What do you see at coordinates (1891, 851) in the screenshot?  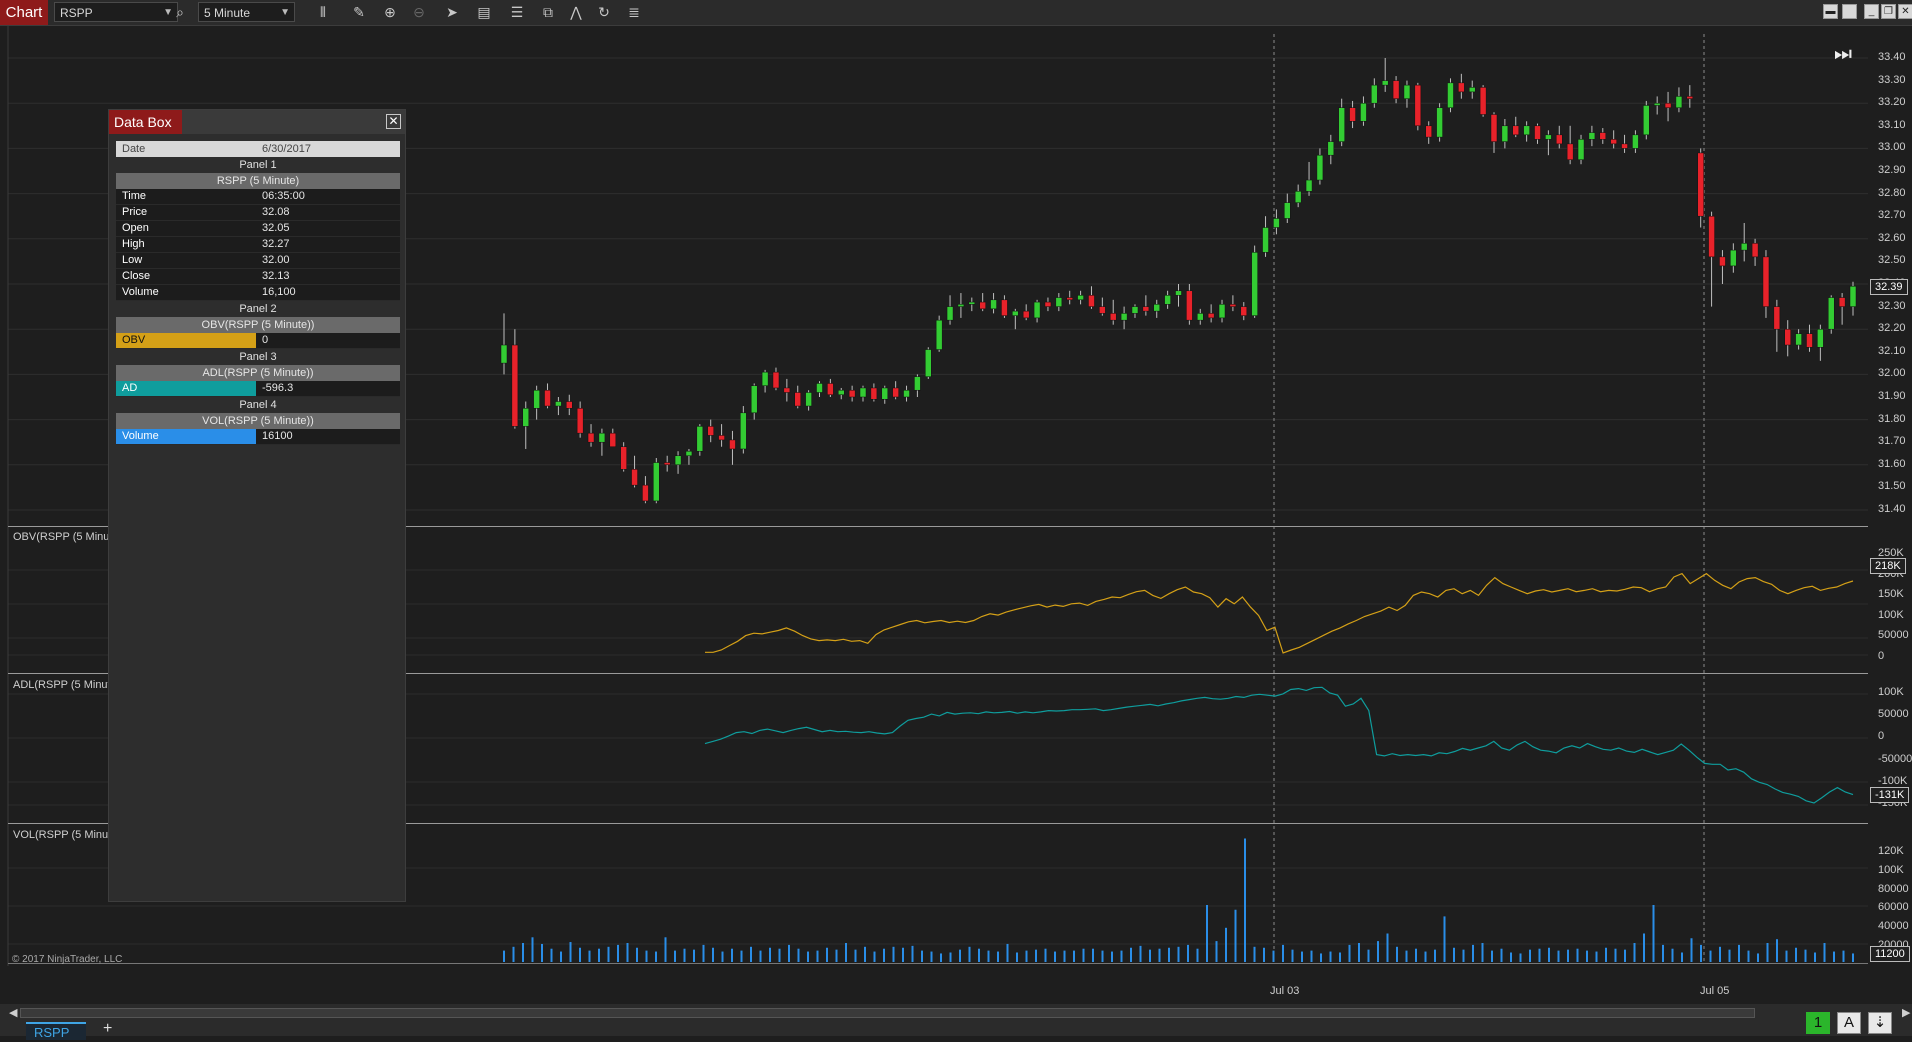 I see `vol-tick-label: 120K` at bounding box center [1891, 851].